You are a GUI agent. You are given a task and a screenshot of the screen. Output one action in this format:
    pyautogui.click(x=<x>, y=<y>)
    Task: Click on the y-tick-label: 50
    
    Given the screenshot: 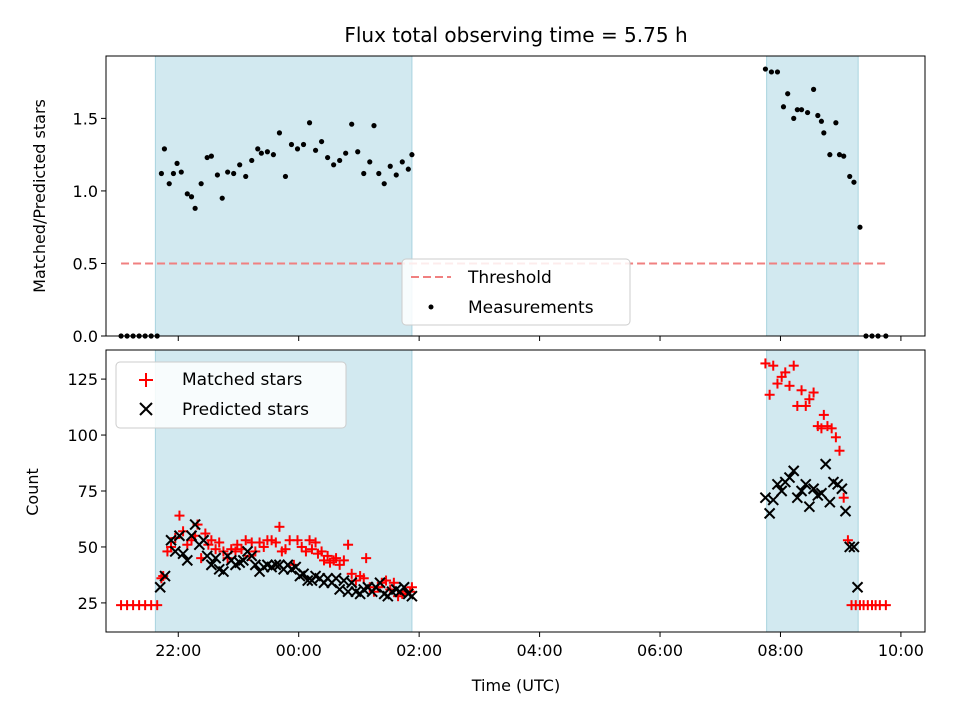 What is the action you would take?
    pyautogui.click(x=88, y=547)
    